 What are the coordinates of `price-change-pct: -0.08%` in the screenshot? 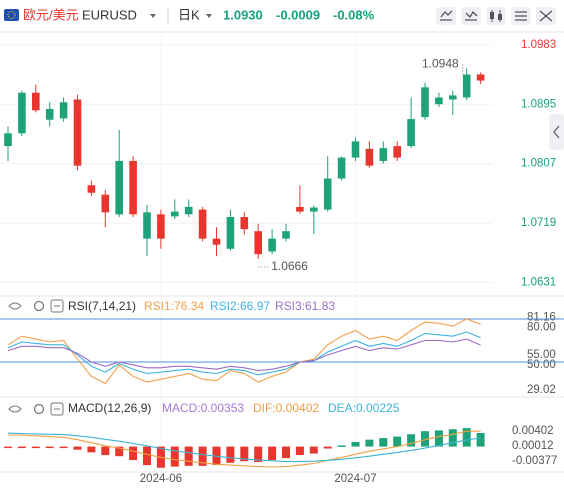 It's located at (354, 14).